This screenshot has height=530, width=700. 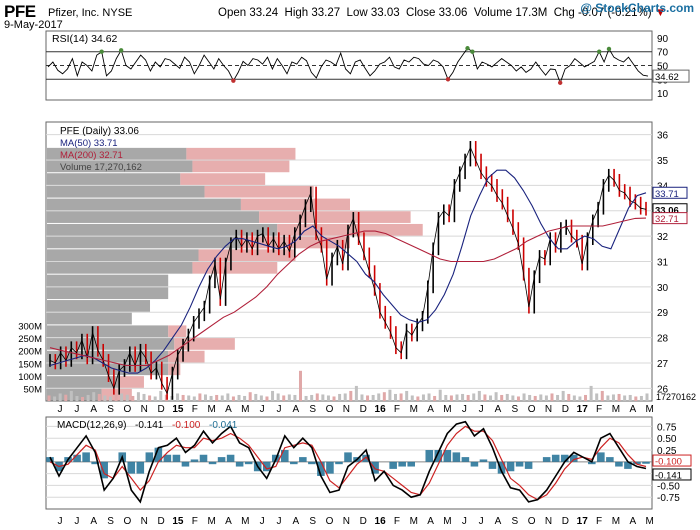 I want to click on down-arrow-icon: ▼, so click(x=660, y=13).